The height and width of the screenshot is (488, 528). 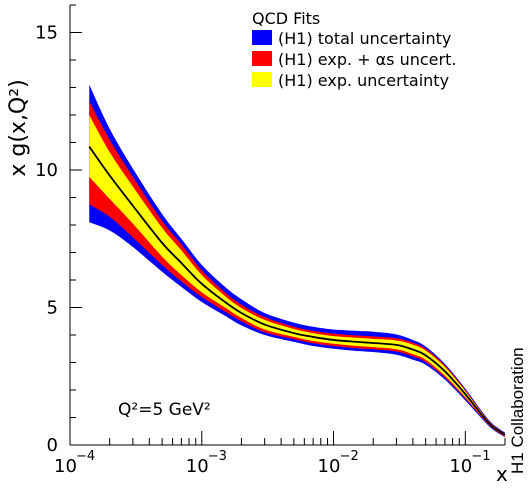 What do you see at coordinates (517, 410) in the screenshot?
I see `collaboration-label: H1 Collaboration` at bounding box center [517, 410].